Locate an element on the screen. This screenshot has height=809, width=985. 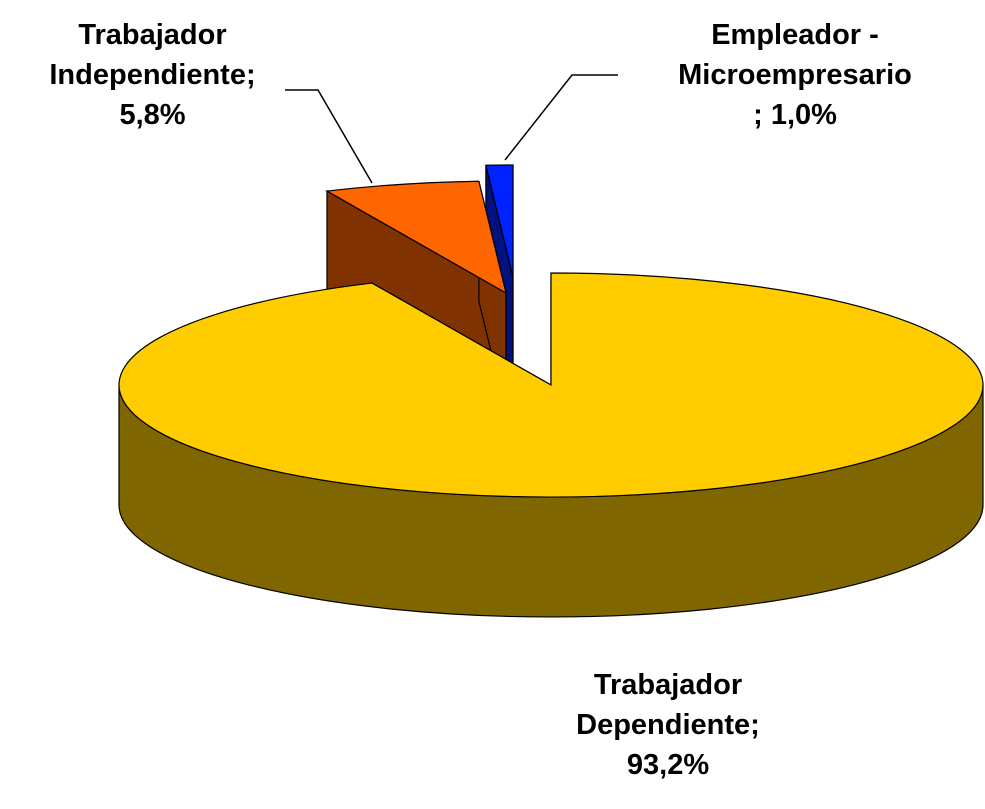
data-label: Trabajador Dependiente; 93,2% is located at coordinates (668, 725).